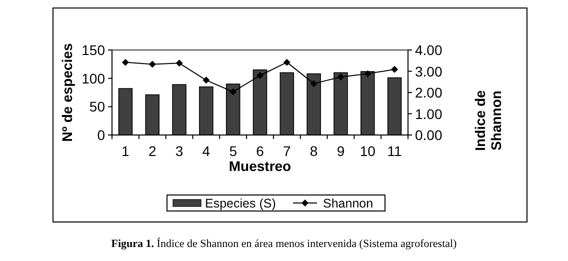 This screenshot has width=568, height=261. What do you see at coordinates (233, 151) in the screenshot?
I see `x-tick-label: 5` at bounding box center [233, 151].